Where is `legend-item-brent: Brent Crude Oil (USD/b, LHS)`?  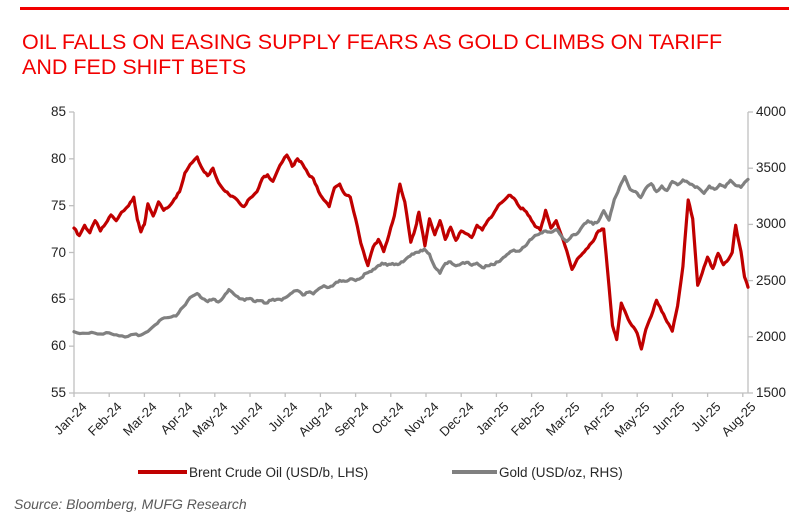 legend-item-brent: Brent Crude Oil (USD/b, LHS) is located at coordinates (253, 472).